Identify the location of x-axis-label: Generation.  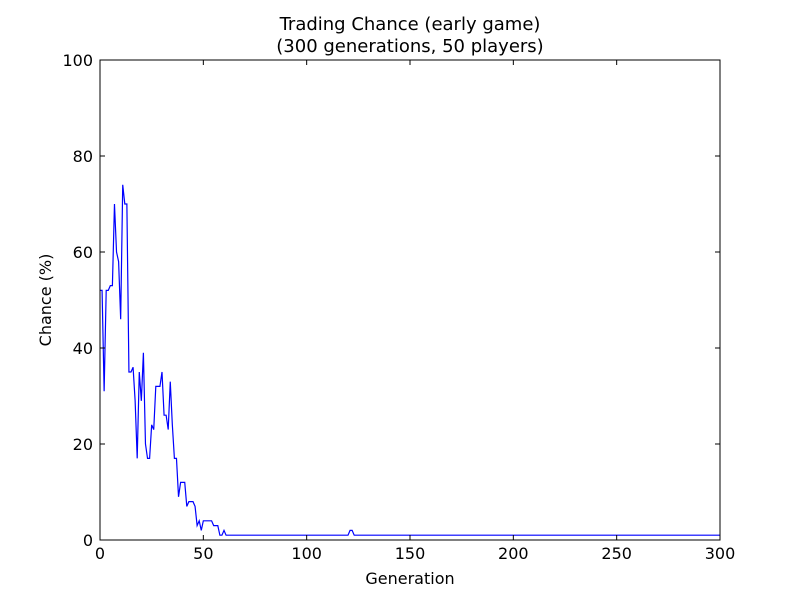
(409, 578).